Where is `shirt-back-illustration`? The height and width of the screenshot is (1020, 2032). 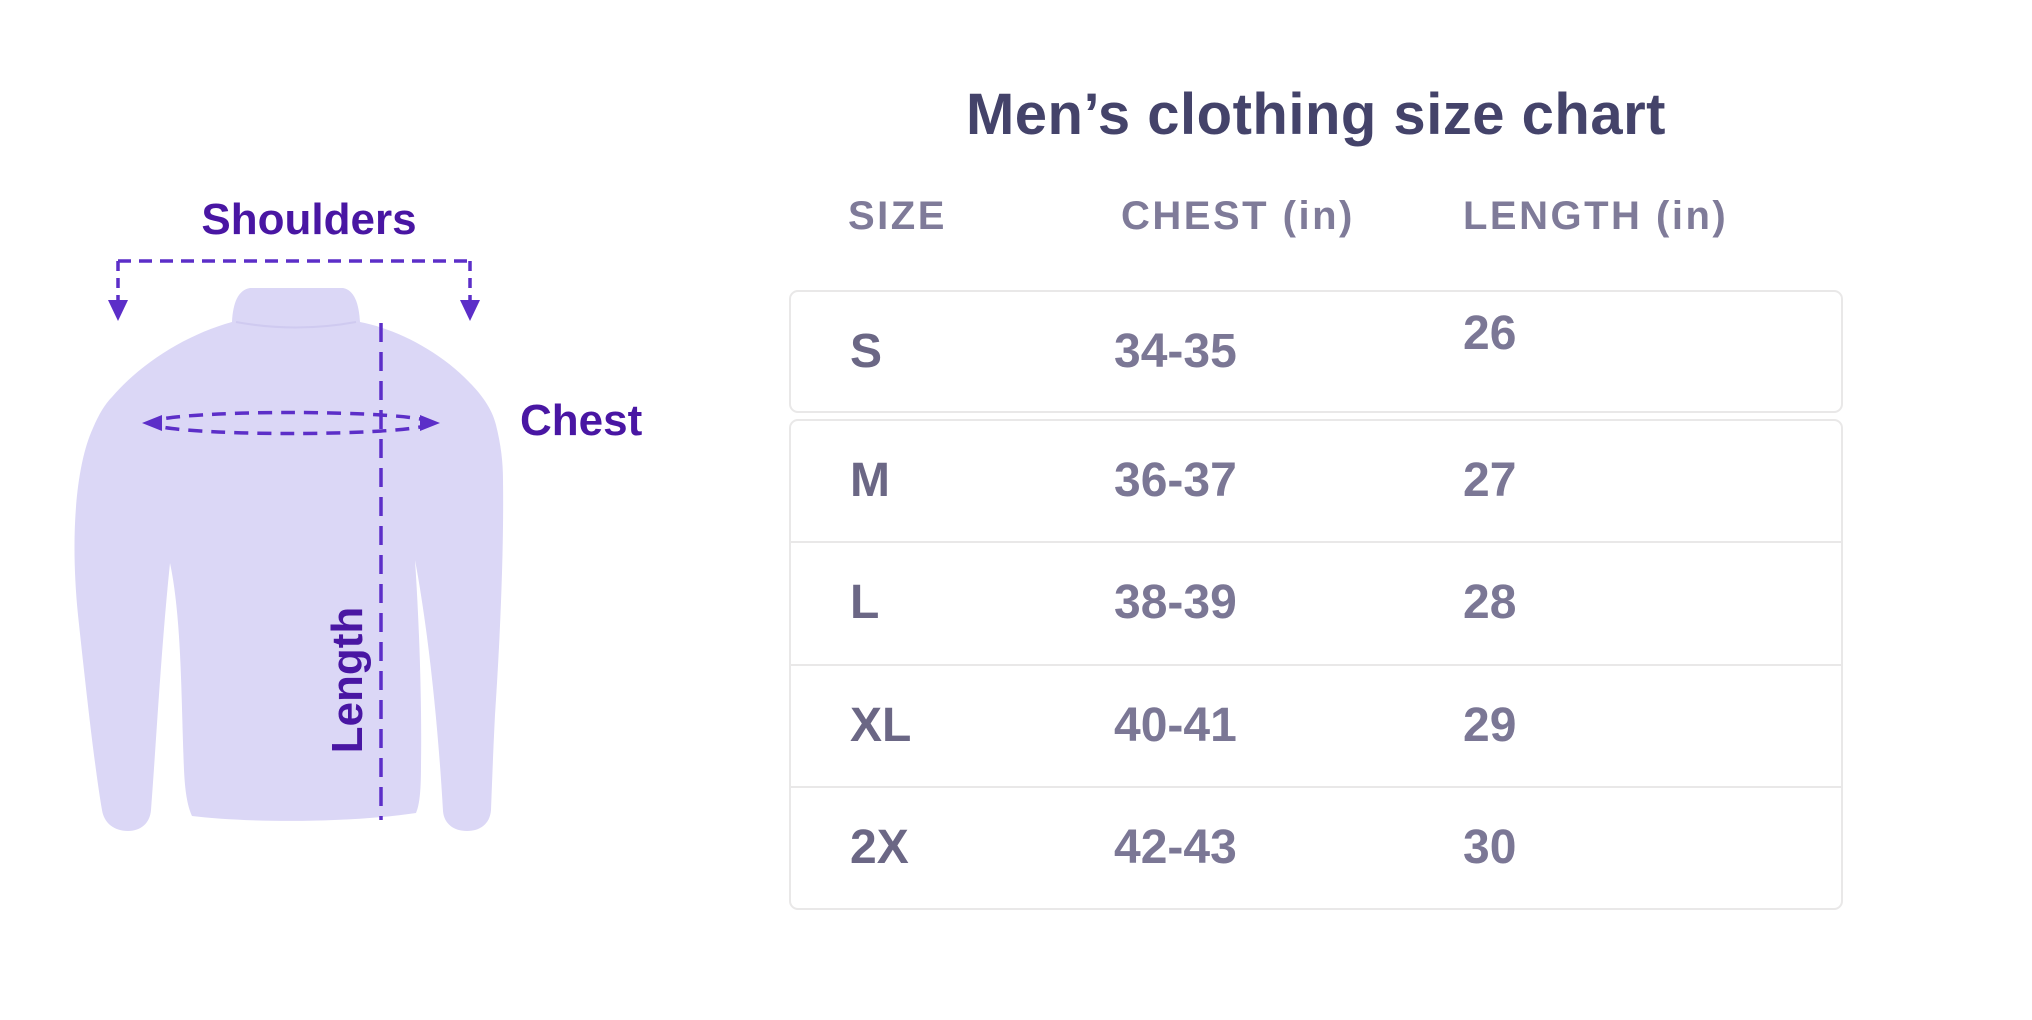
shirt-back-illustration is located at coordinates (289, 545).